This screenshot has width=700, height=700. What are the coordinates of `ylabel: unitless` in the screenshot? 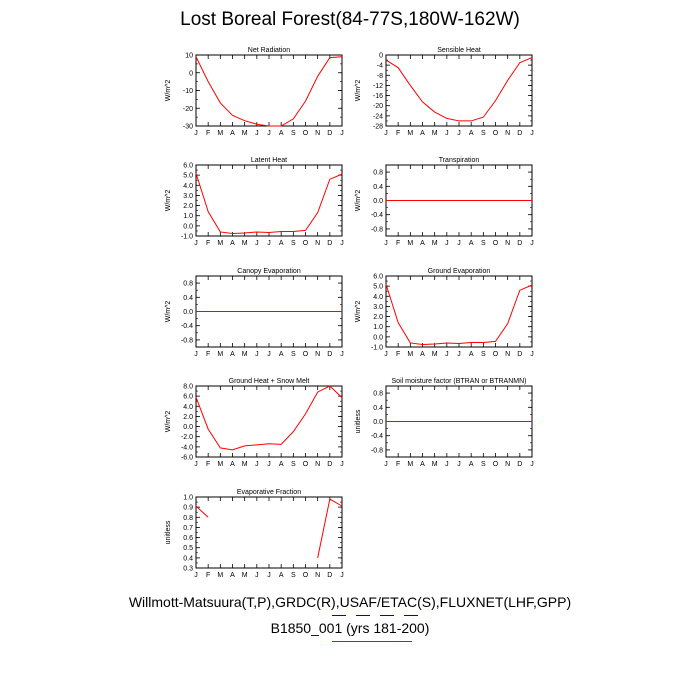 It's located at (358, 421).